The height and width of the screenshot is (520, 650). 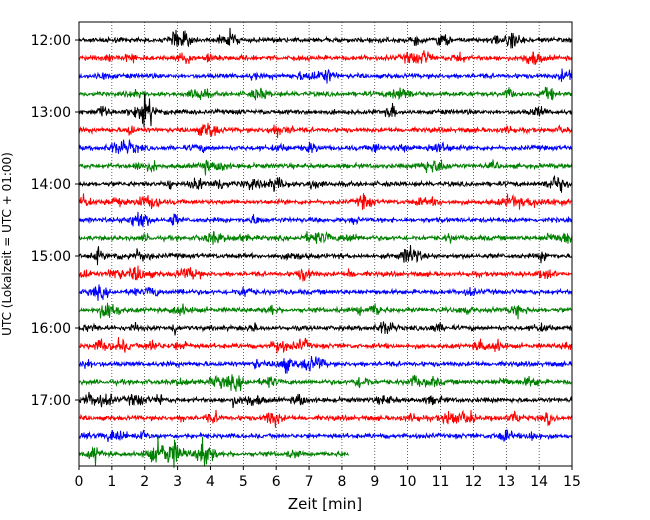 What do you see at coordinates (111, 482) in the screenshot?
I see `x-tick-label: 1` at bounding box center [111, 482].